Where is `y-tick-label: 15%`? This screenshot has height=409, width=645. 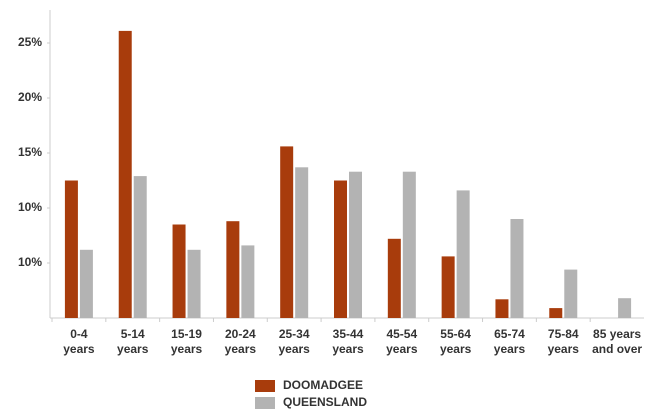
y-tick-label: 15% is located at coordinates (30, 152).